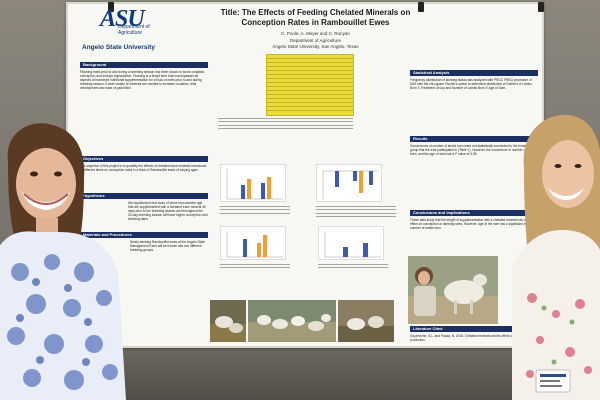 The height and width of the screenshot is (400, 600). I want to click on section-statistical: Statistical Analysis, so click(474, 73).